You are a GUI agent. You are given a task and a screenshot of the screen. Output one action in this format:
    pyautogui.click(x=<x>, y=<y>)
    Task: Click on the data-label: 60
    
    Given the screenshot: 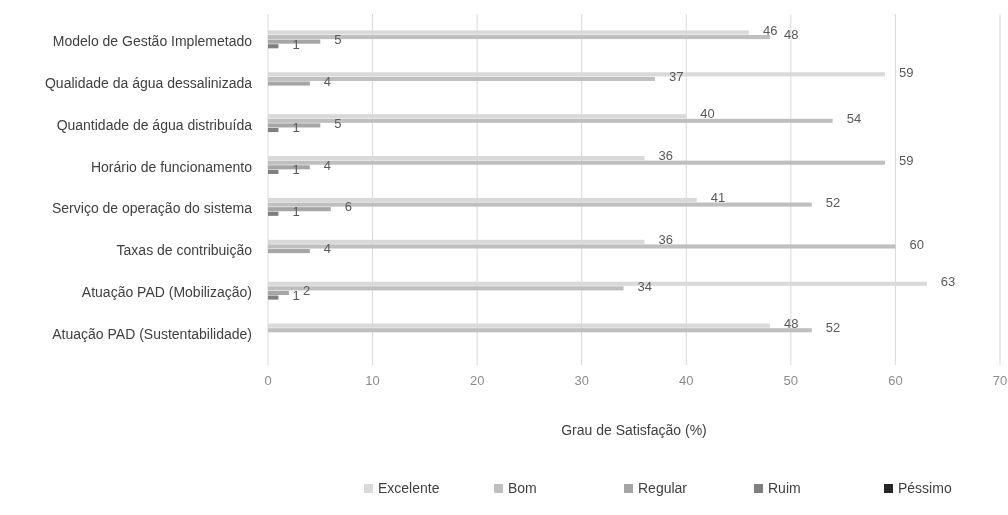 What is the action you would take?
    pyautogui.click(x=916, y=244)
    